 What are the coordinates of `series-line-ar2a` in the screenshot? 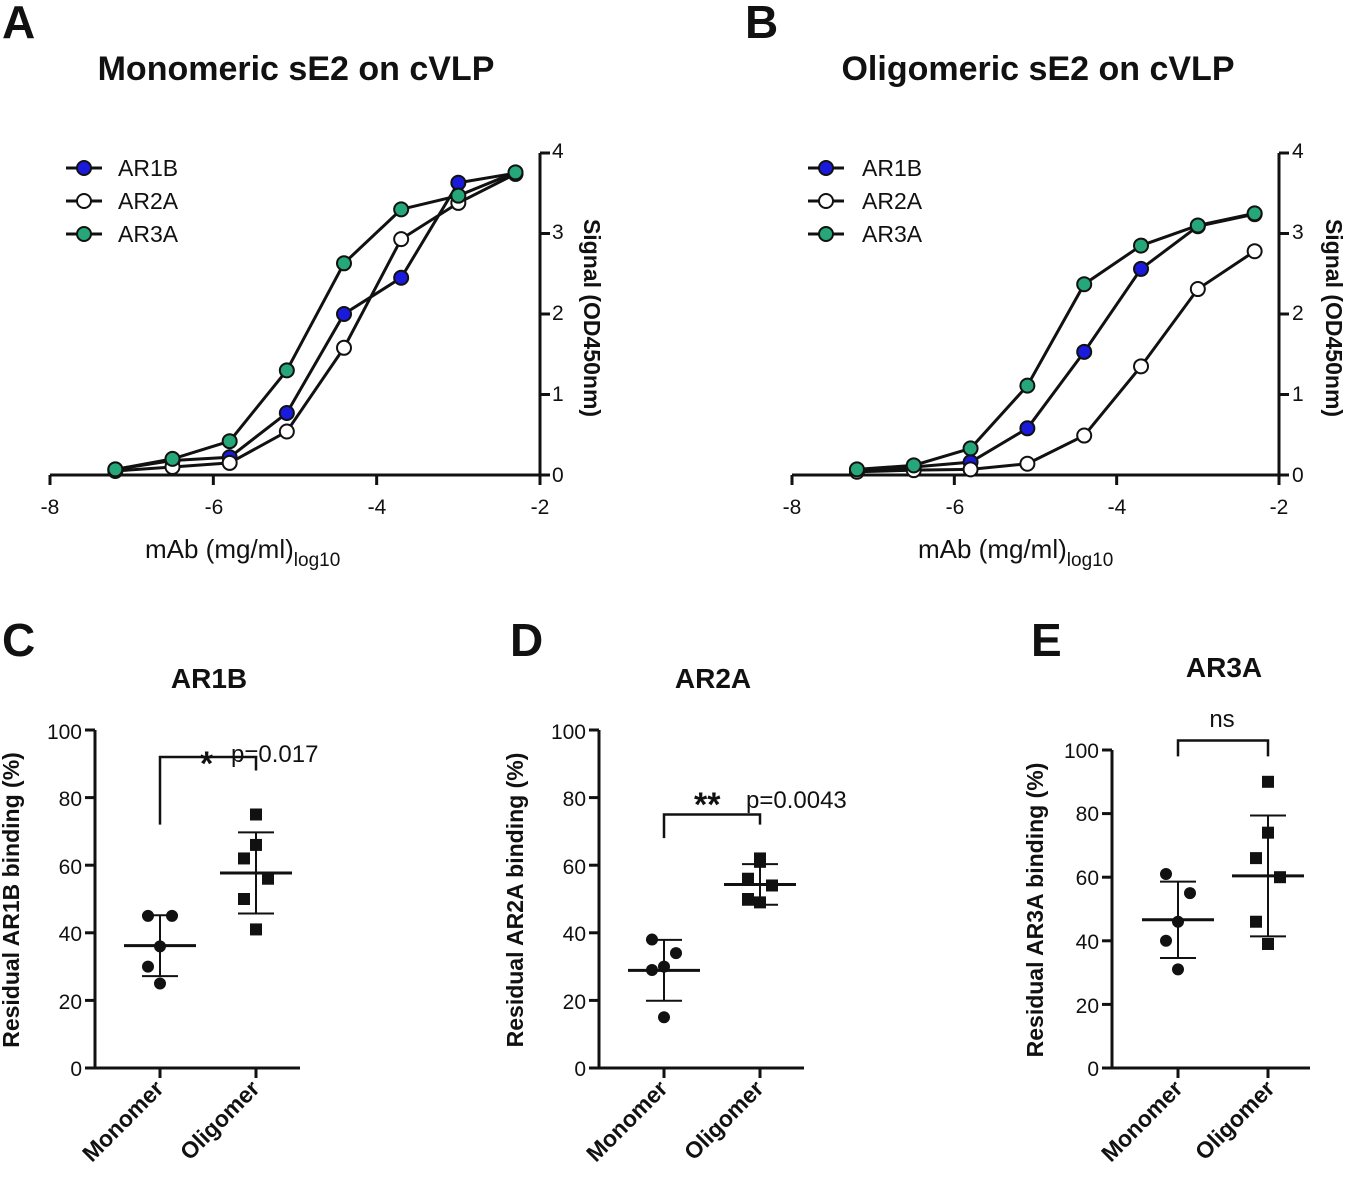 It's located at (316, 322).